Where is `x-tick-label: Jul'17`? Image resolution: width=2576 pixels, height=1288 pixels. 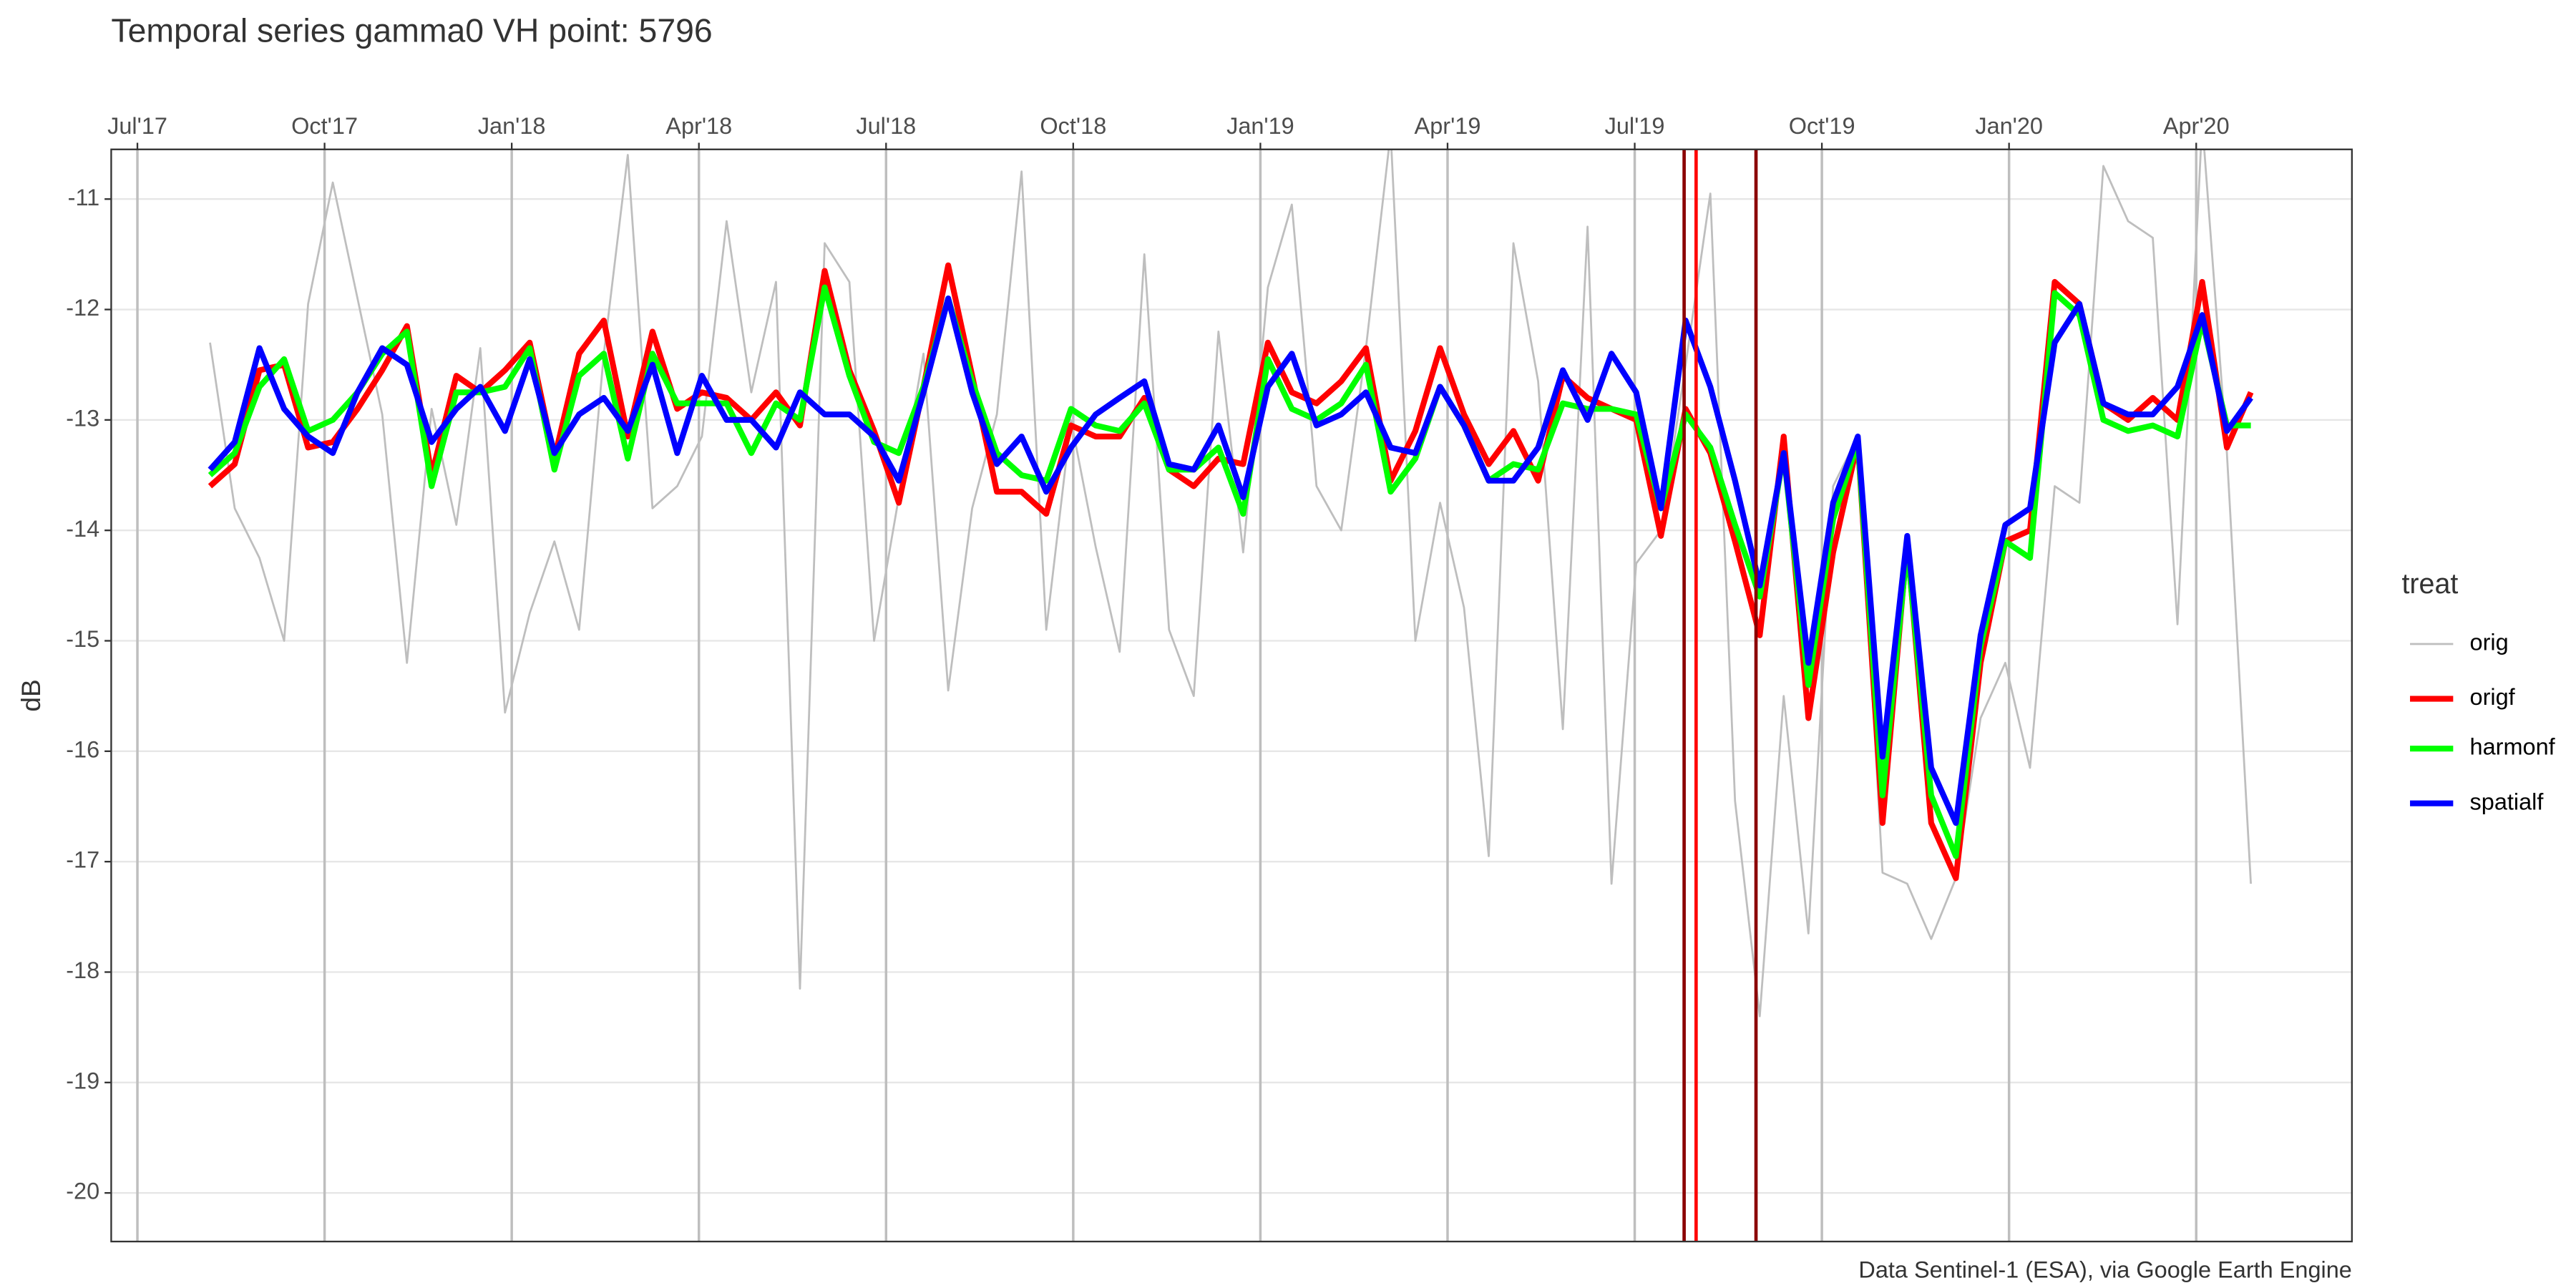
x-tick-label: Jul'17 is located at coordinates (137, 126).